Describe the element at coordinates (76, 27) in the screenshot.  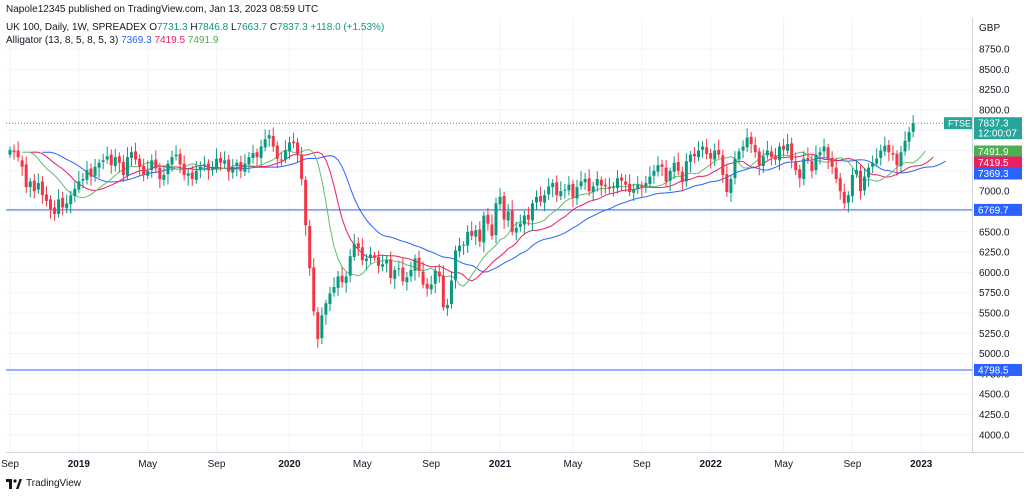
I see `symbol-name: UK 100, Daily, 1W, SPREADEX` at that location.